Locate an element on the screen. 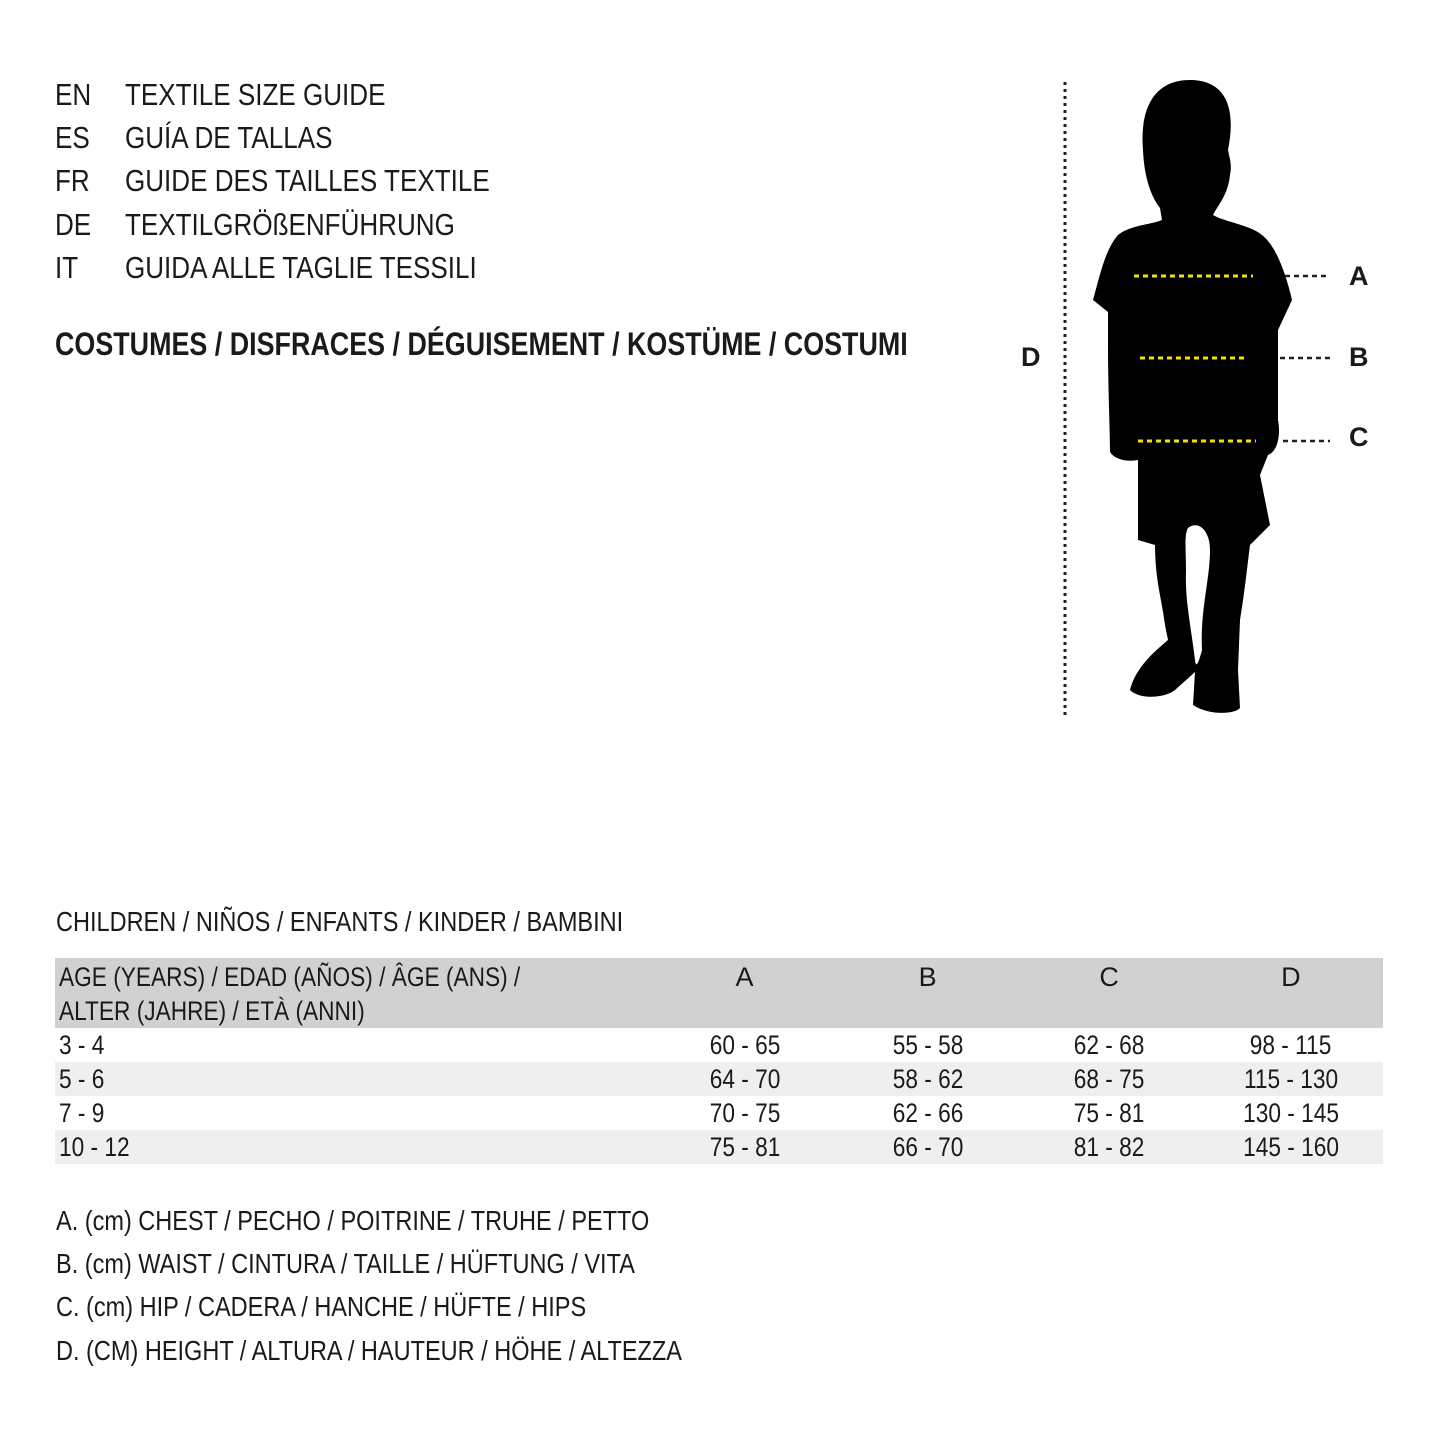  title-text: GUÍA DE TALLAS is located at coordinates (229, 137).